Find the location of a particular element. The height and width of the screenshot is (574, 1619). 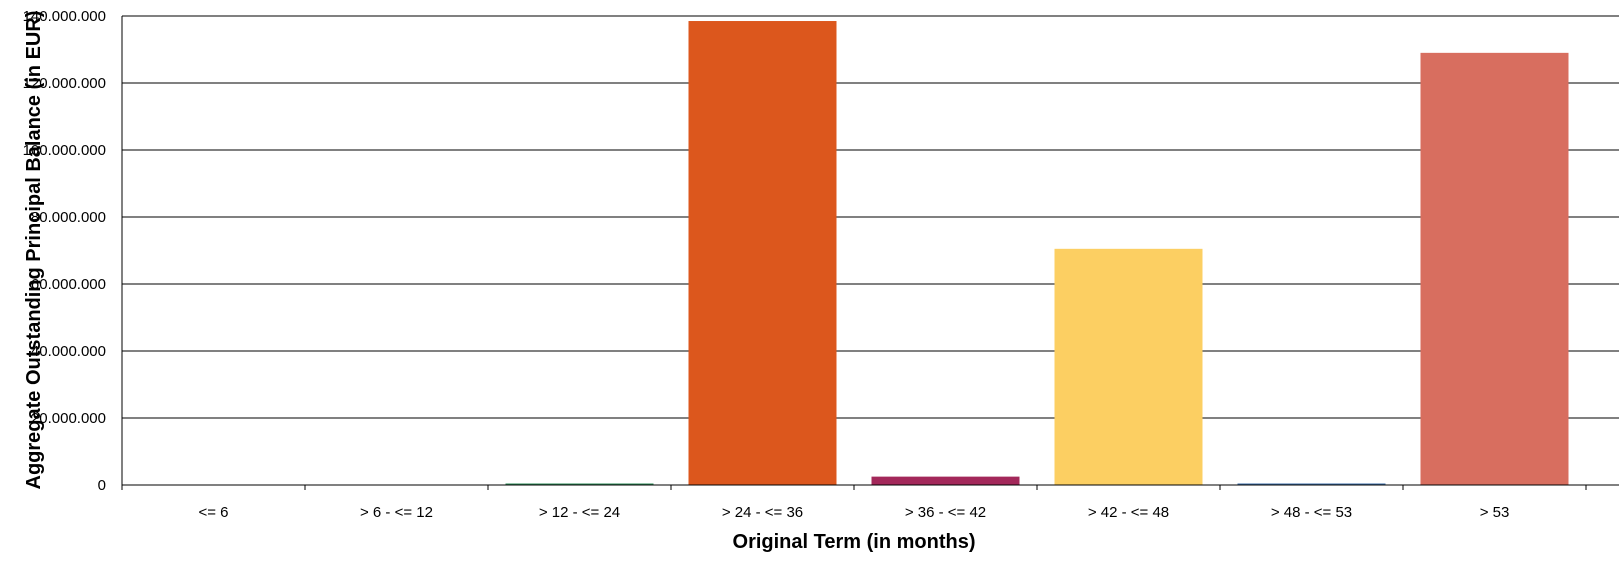

y-tick-label: 80.000.000 is located at coordinates (68, 217).